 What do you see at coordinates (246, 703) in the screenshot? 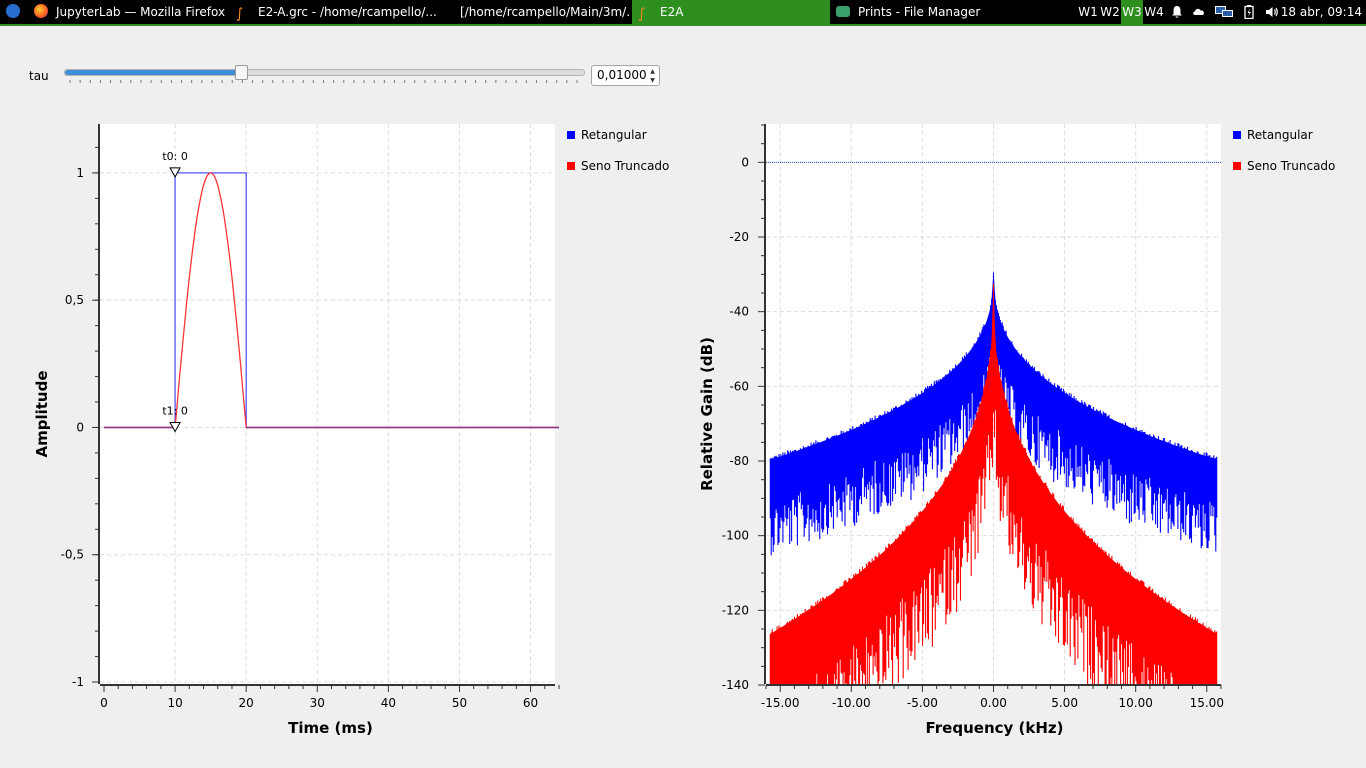
I see `x-tick-label: 20` at bounding box center [246, 703].